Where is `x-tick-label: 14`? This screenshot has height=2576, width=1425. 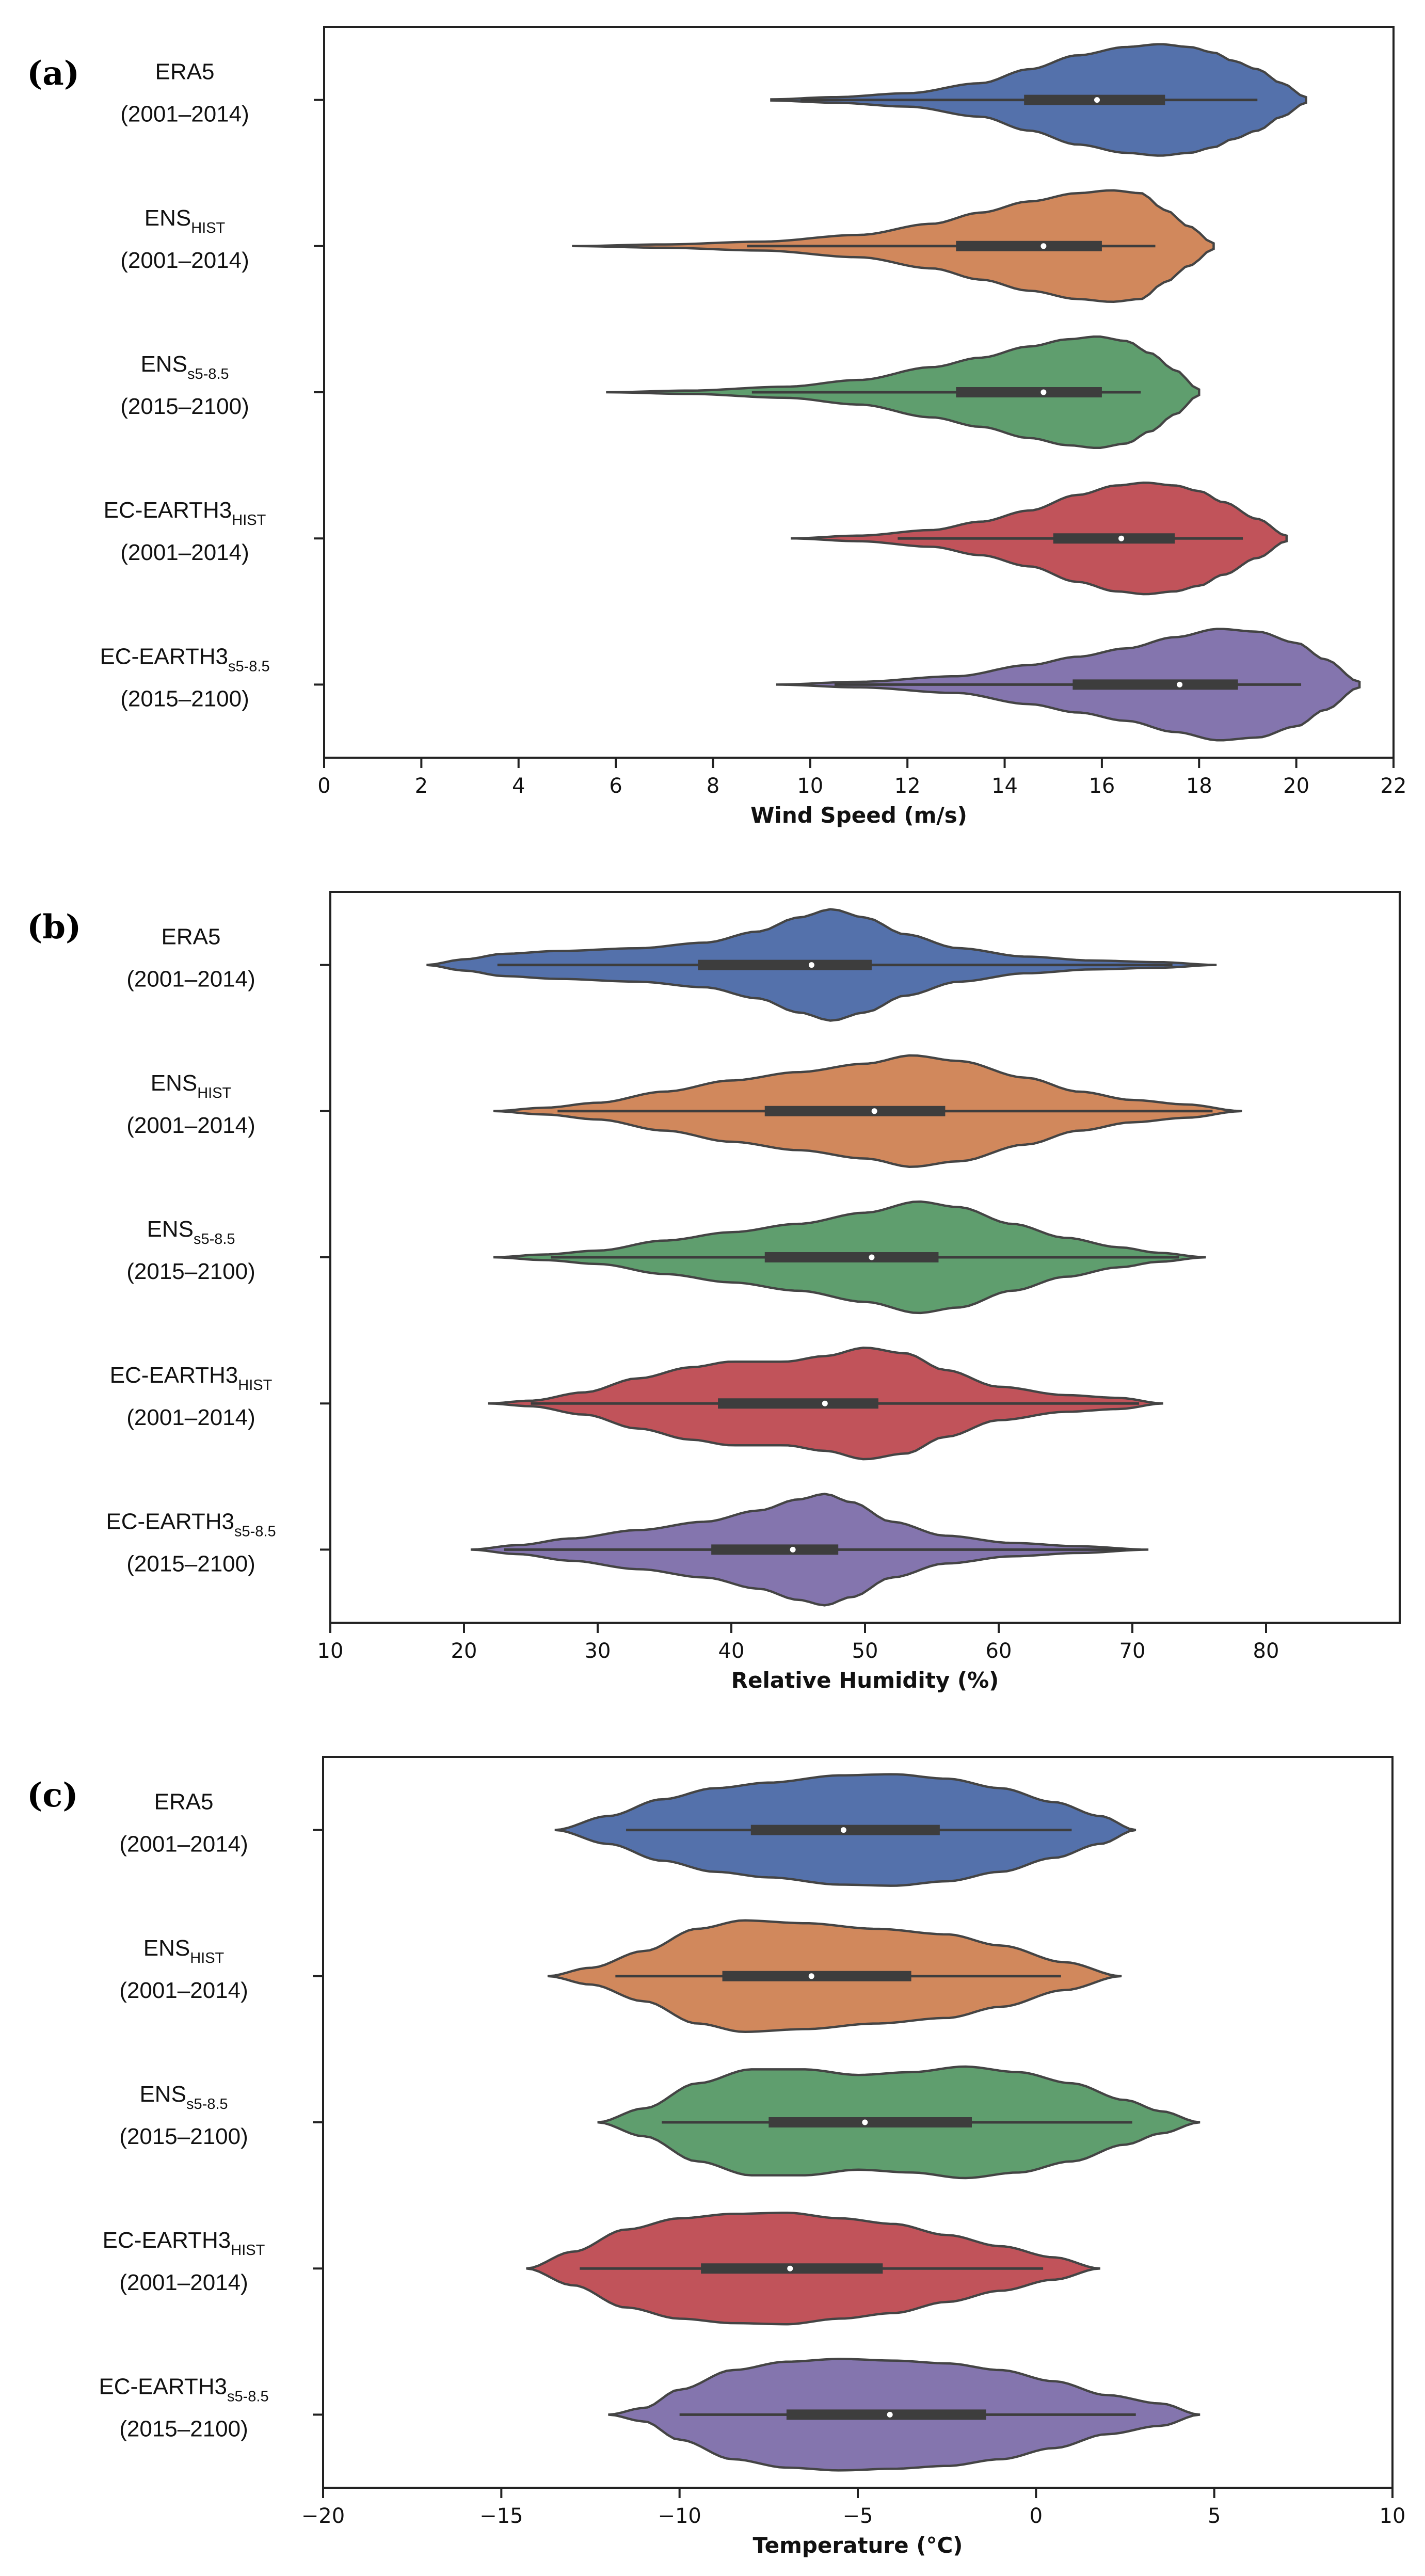 x-tick-label: 14 is located at coordinates (1004, 786).